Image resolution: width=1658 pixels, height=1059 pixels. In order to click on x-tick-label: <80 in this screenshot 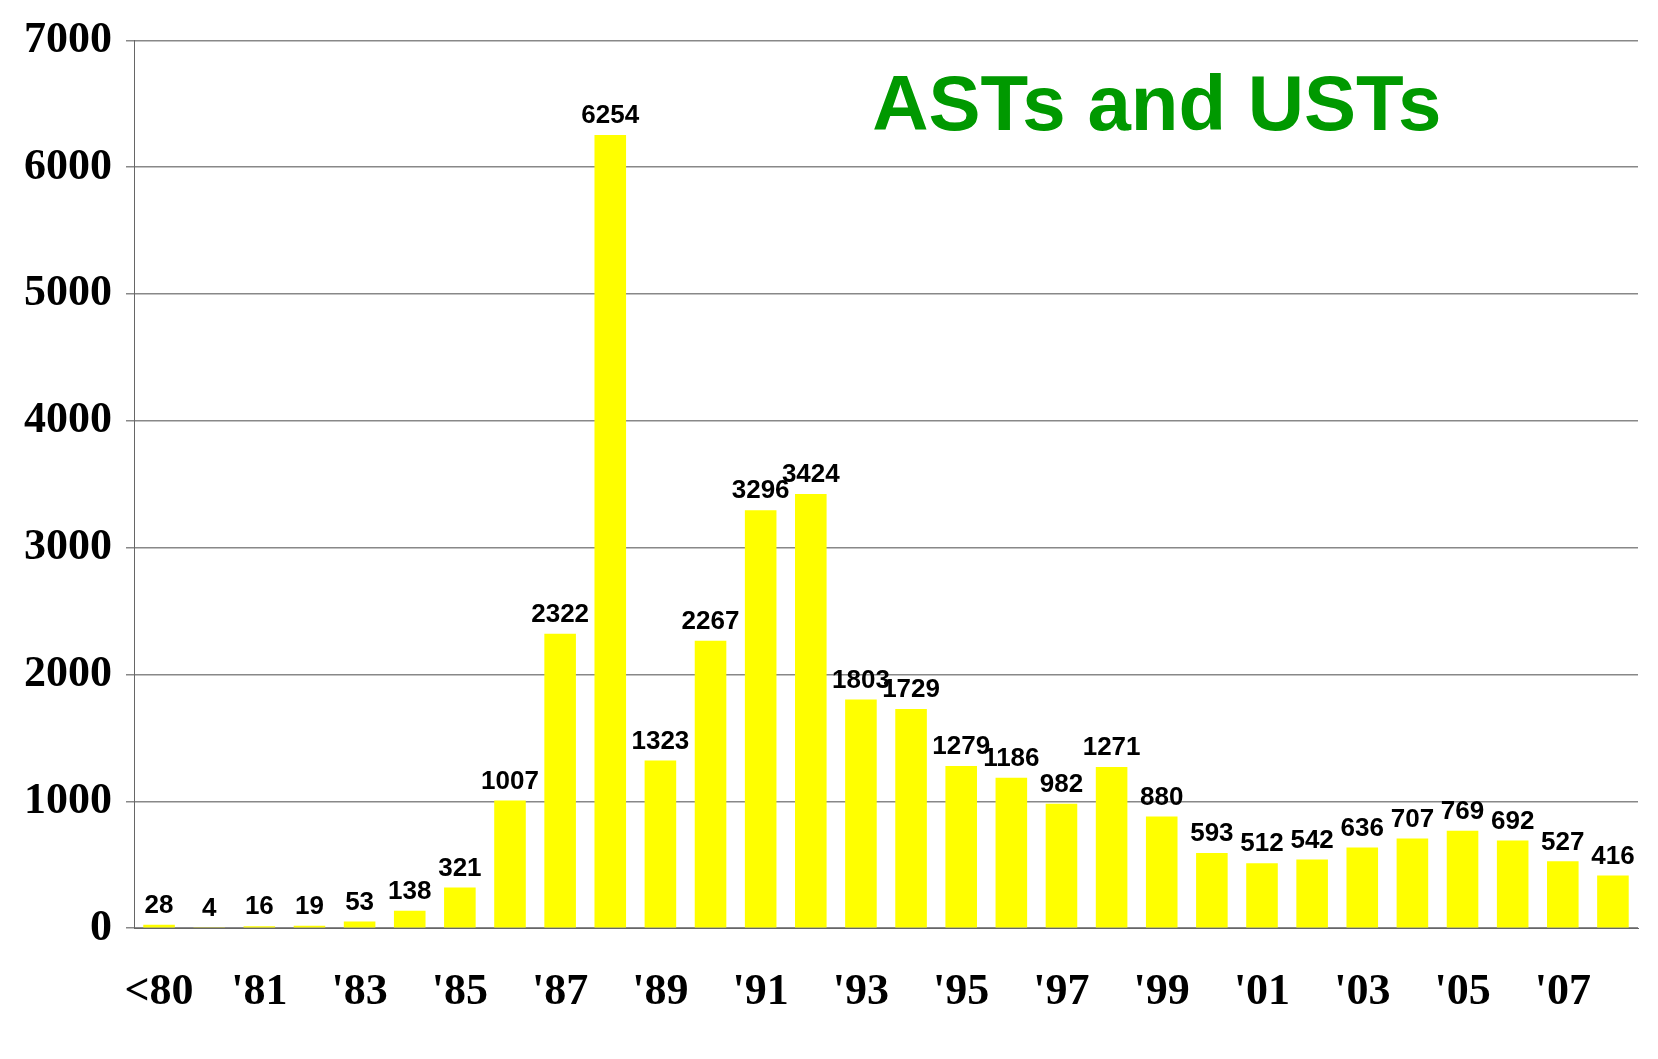, I will do `click(159, 989)`.